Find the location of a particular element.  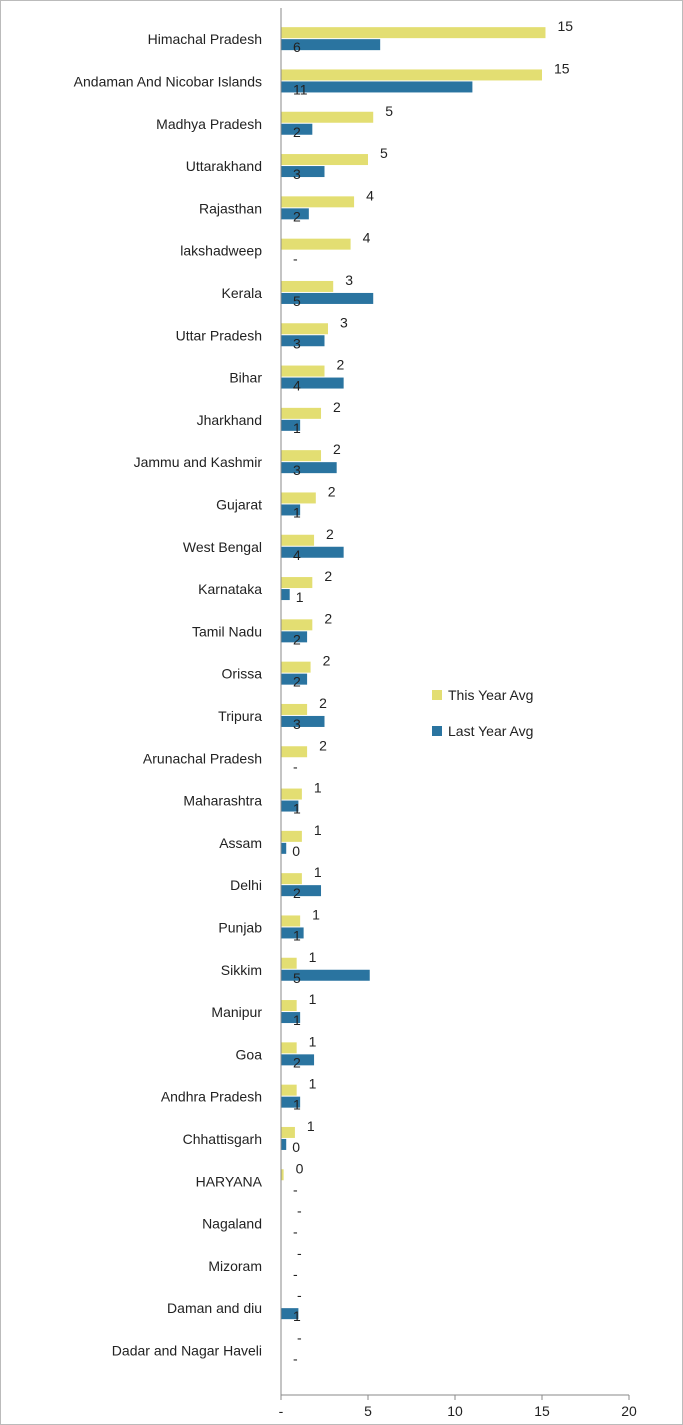

category-label: Andaman And Nicobar Islands is located at coordinates (168, 81).